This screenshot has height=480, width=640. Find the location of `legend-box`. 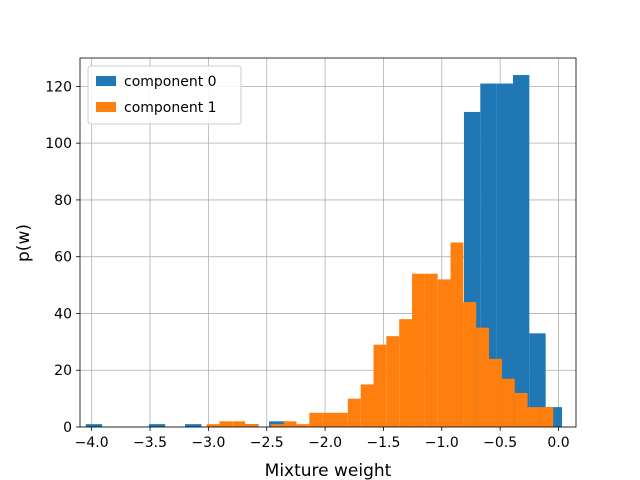

legend-box is located at coordinates (164, 95).